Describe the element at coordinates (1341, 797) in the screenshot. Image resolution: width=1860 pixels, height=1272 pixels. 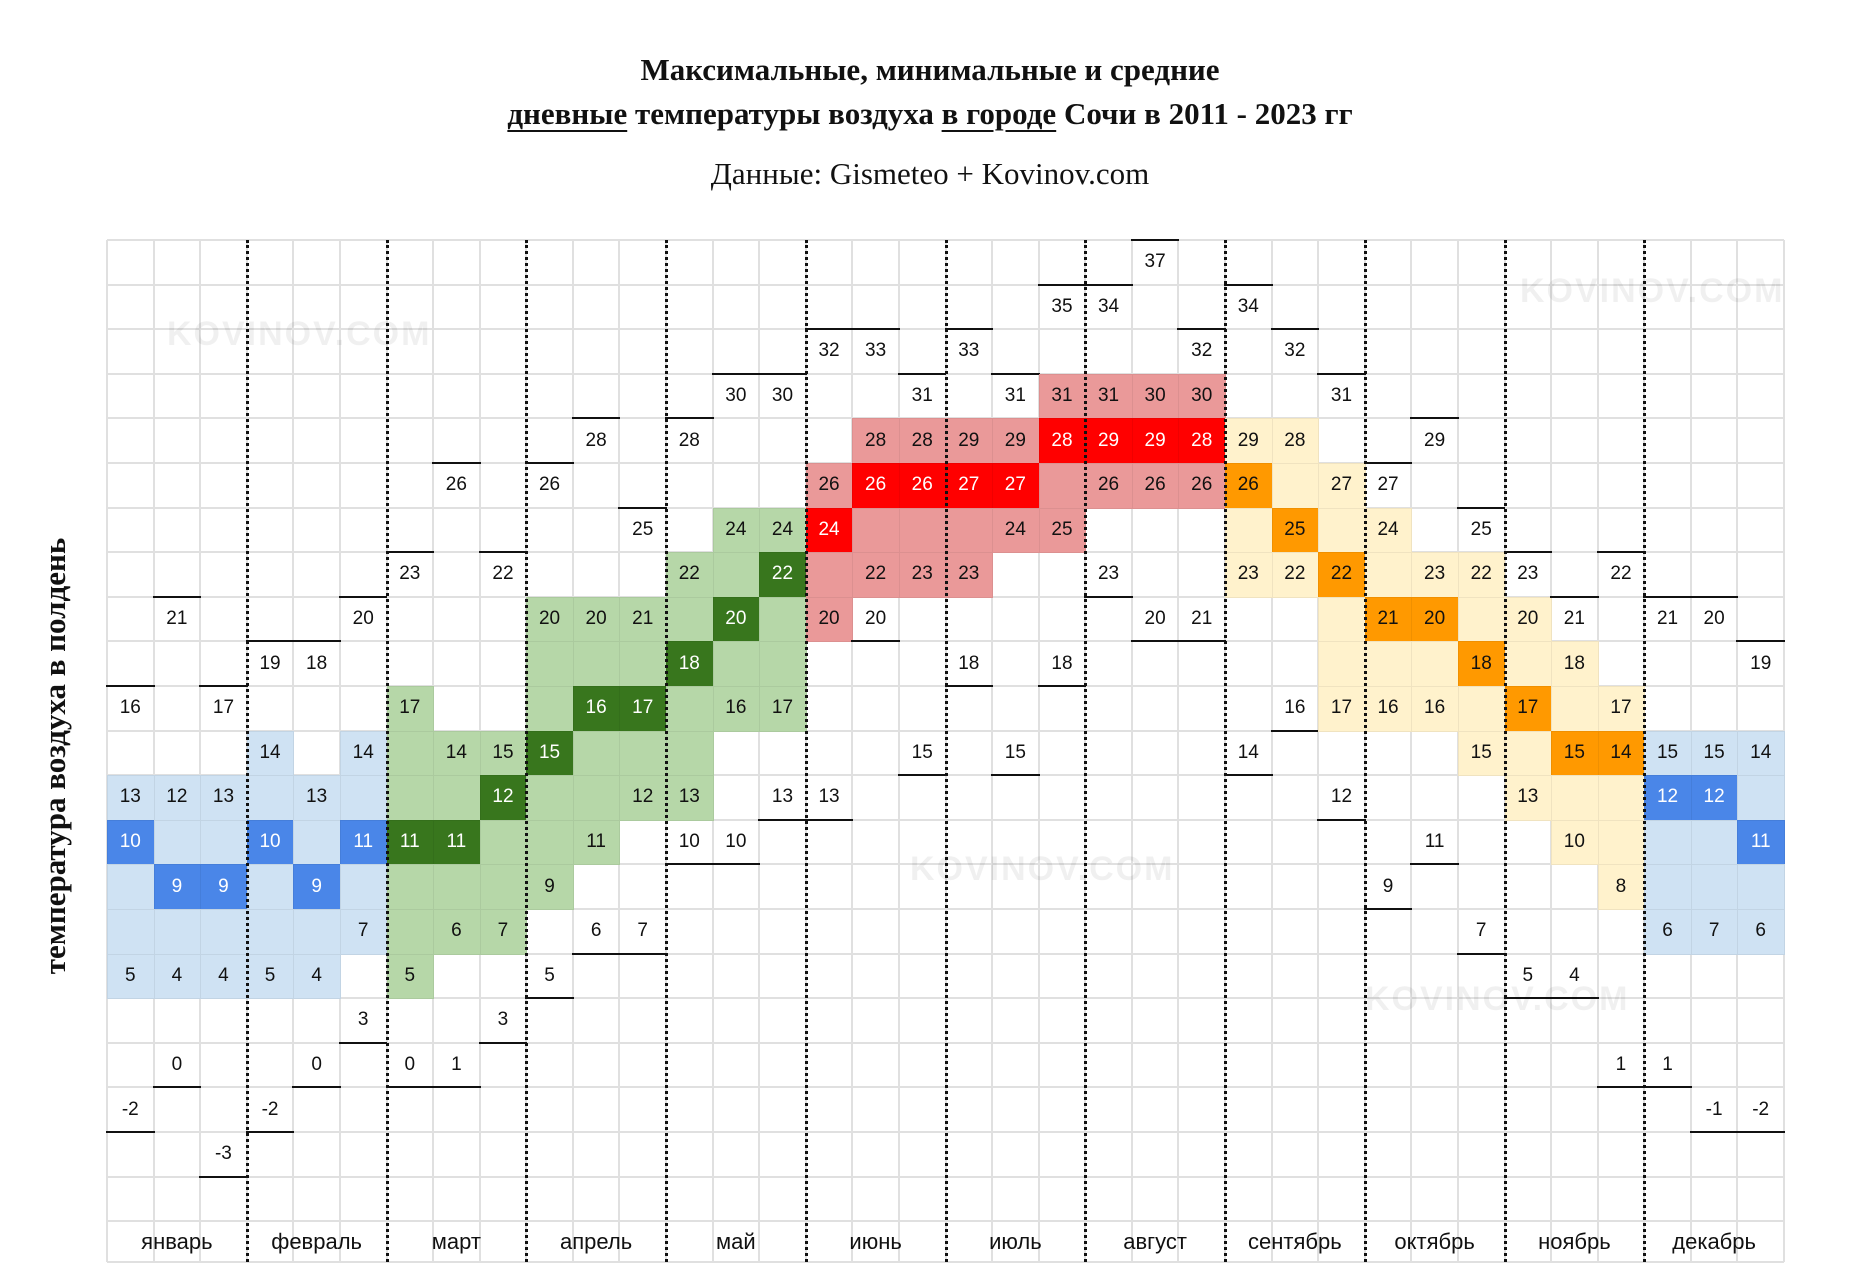
I see `min-value: 12` at that location.